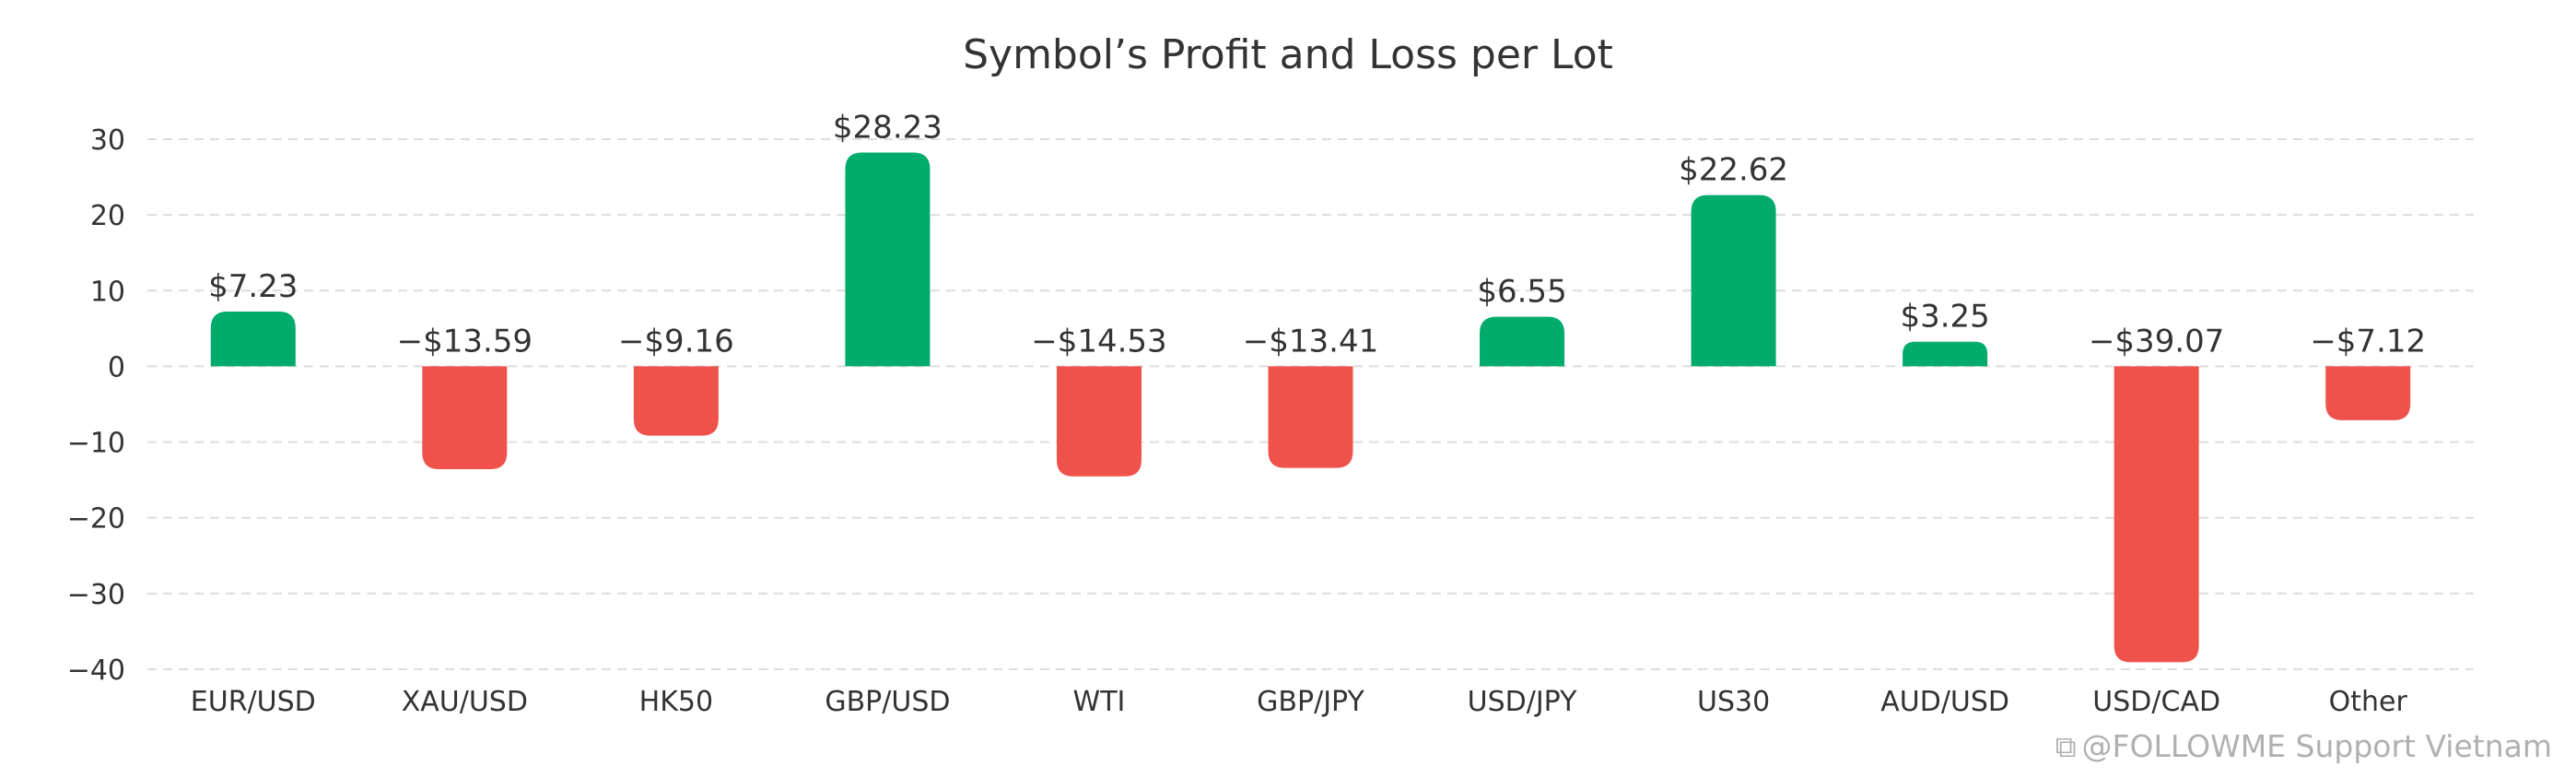 This screenshot has height=778, width=2576. I want to click on data-label: $3.25, so click(1944, 318).